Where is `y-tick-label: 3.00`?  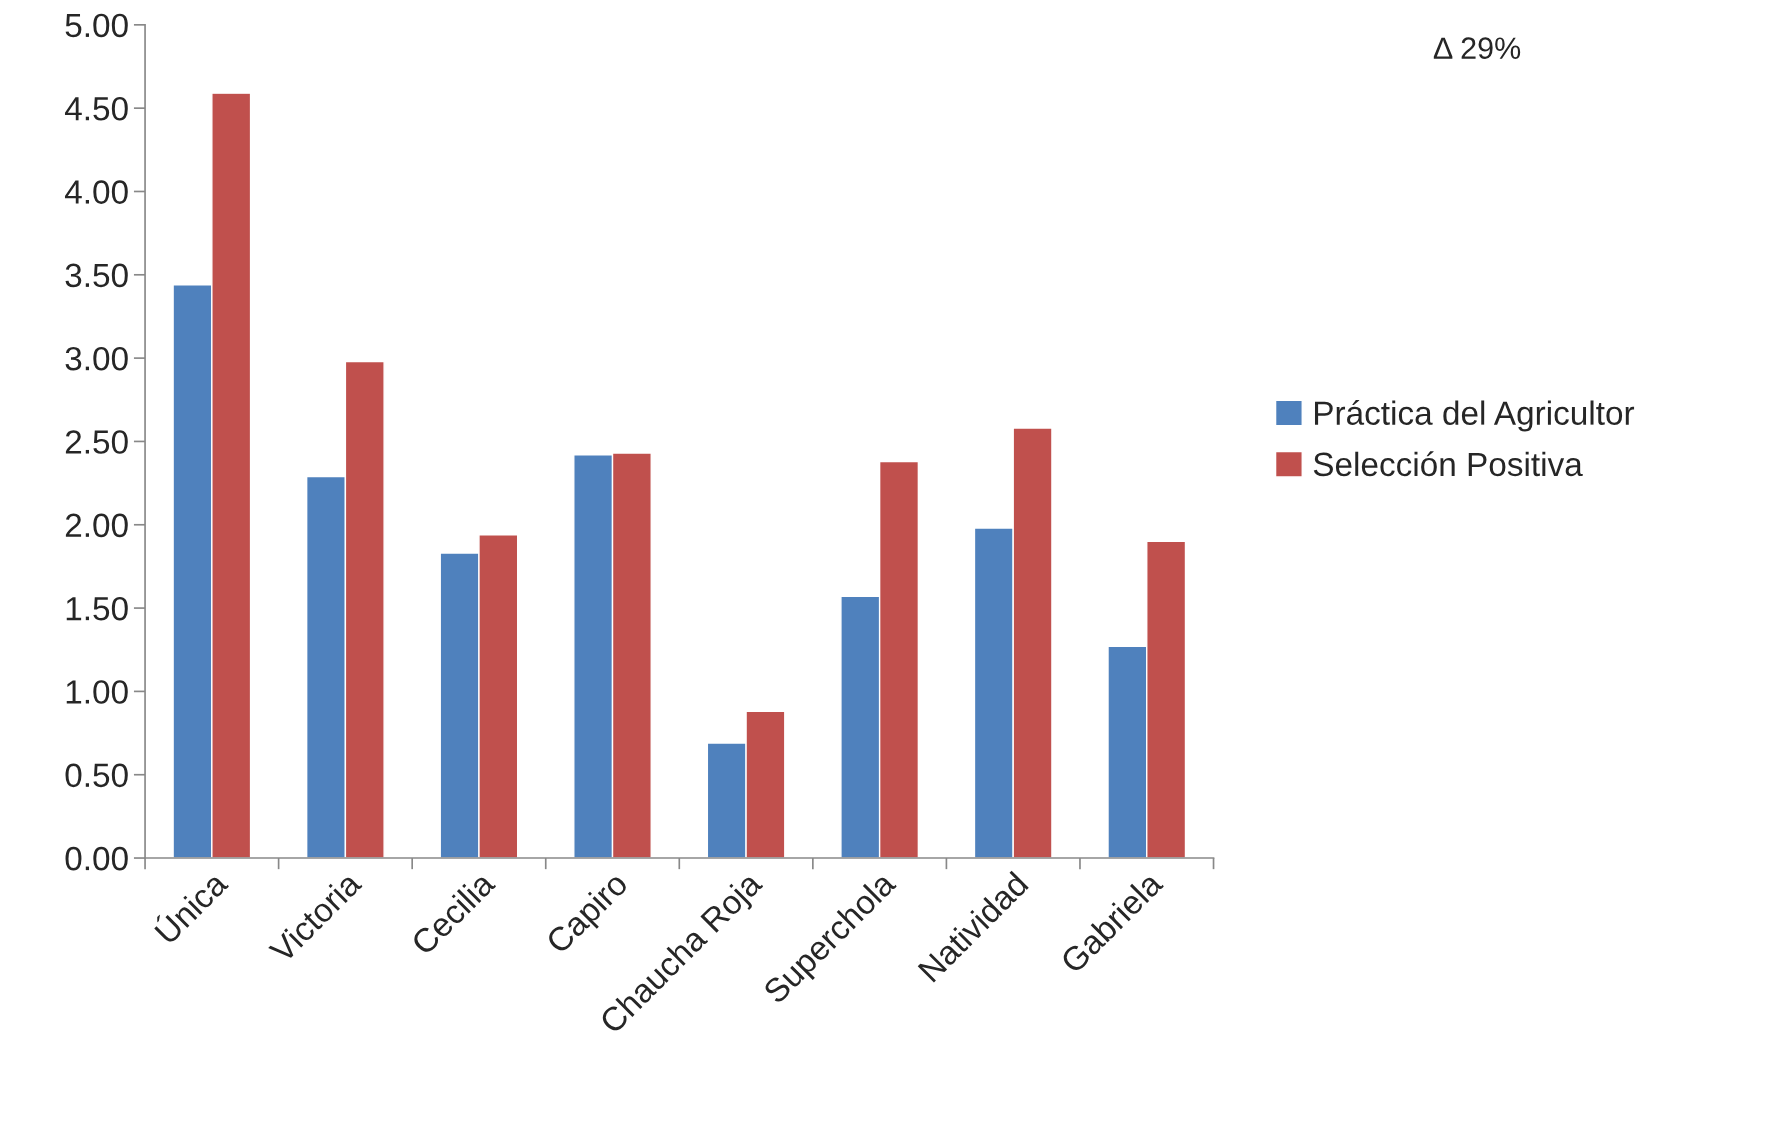
y-tick-label: 3.00 is located at coordinates (96, 358).